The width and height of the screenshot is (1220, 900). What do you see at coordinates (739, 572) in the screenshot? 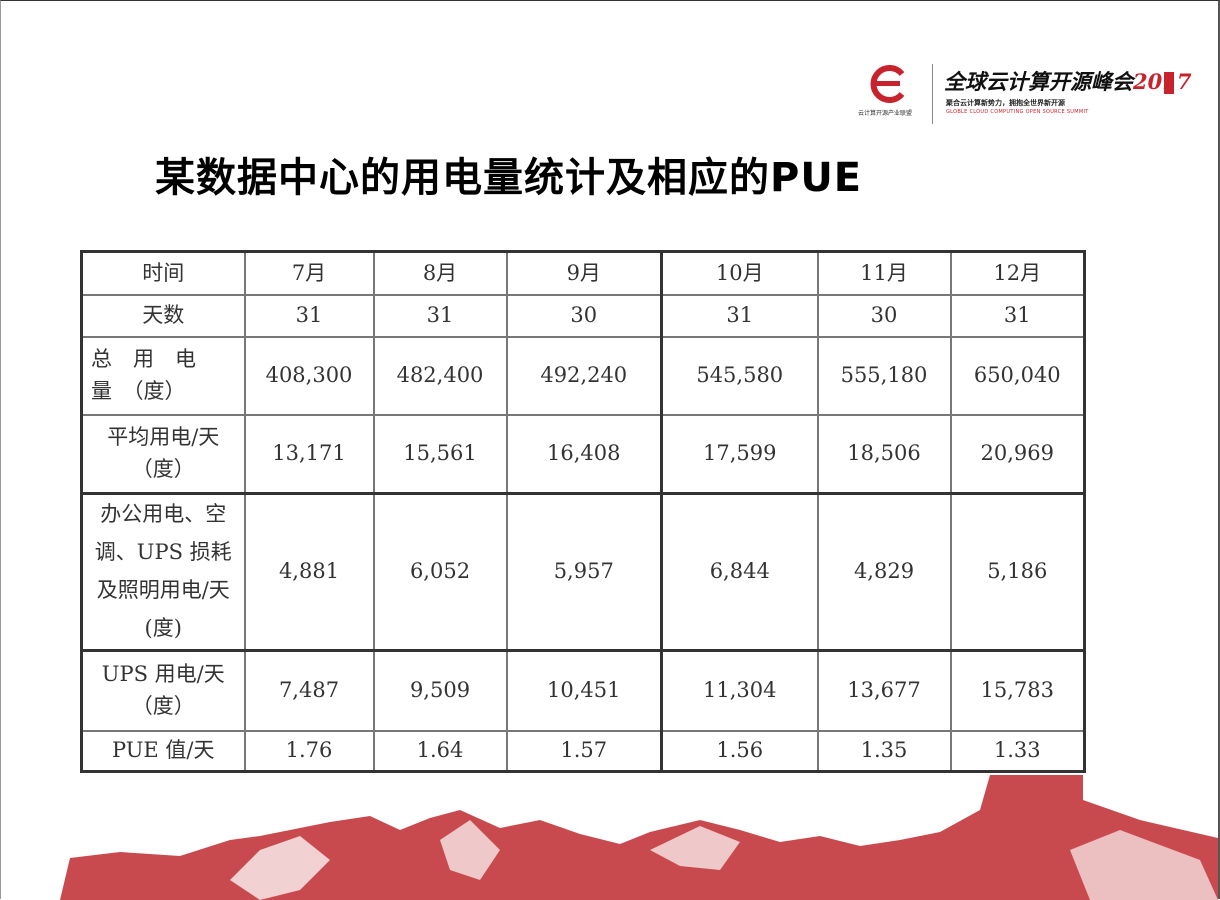
I see `cell: 6,844` at bounding box center [739, 572].